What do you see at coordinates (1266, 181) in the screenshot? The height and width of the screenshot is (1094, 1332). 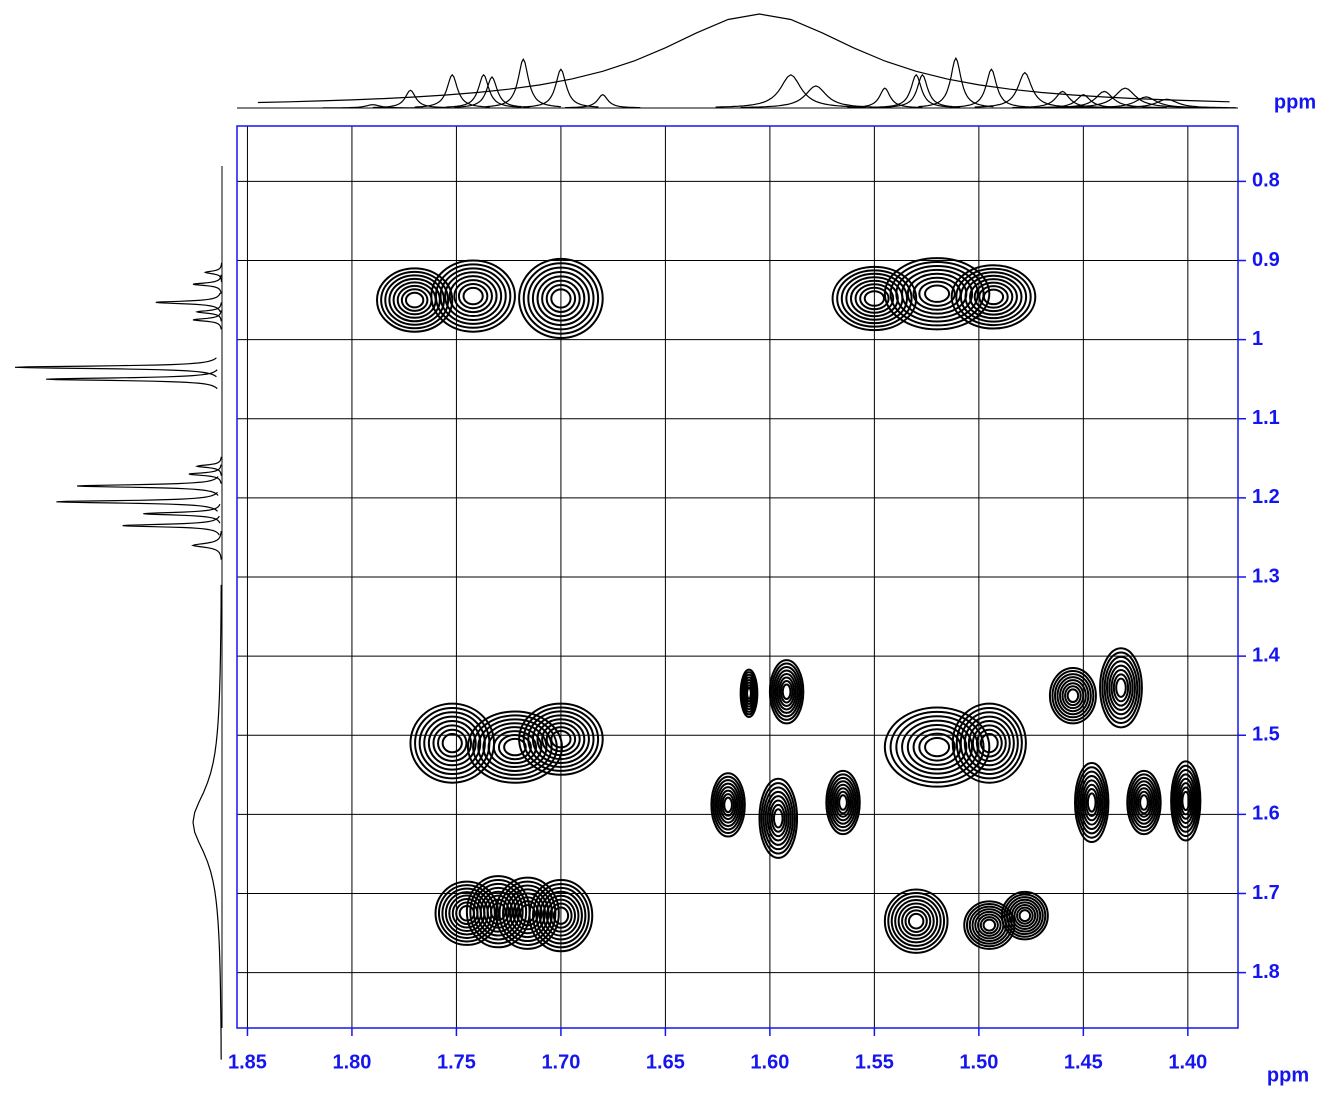 I see `y-tick-label: 0.8` at bounding box center [1266, 181].